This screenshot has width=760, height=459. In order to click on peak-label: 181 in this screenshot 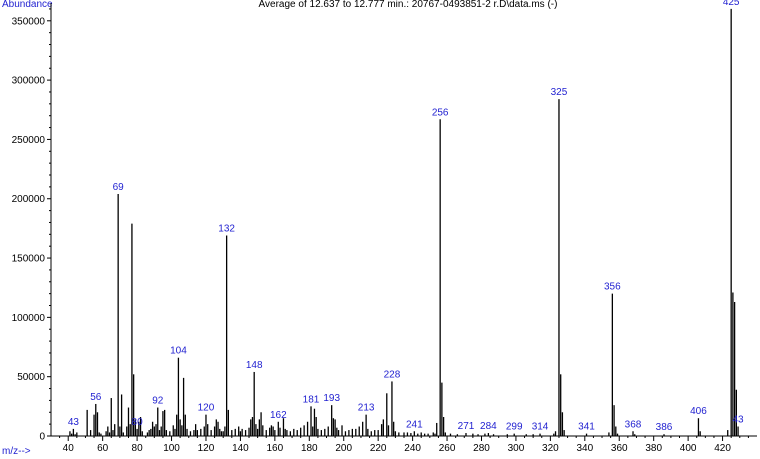, I will do `click(311, 399)`.